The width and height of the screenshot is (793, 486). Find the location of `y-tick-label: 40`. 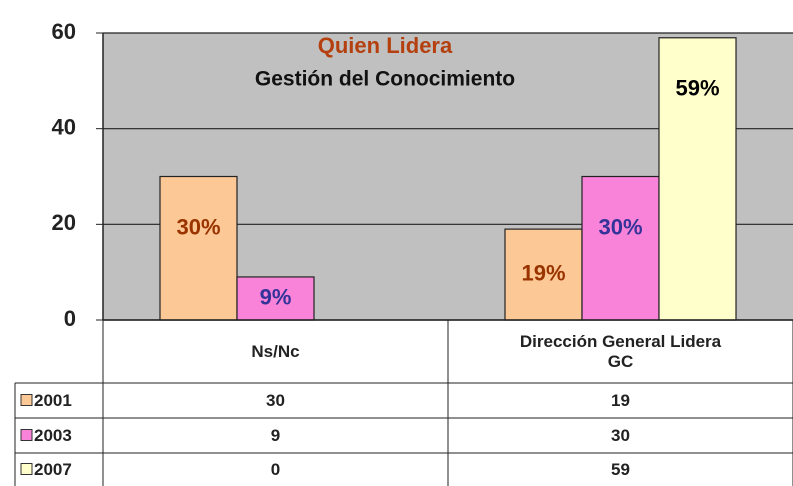

y-tick-label: 40 is located at coordinates (64, 126).